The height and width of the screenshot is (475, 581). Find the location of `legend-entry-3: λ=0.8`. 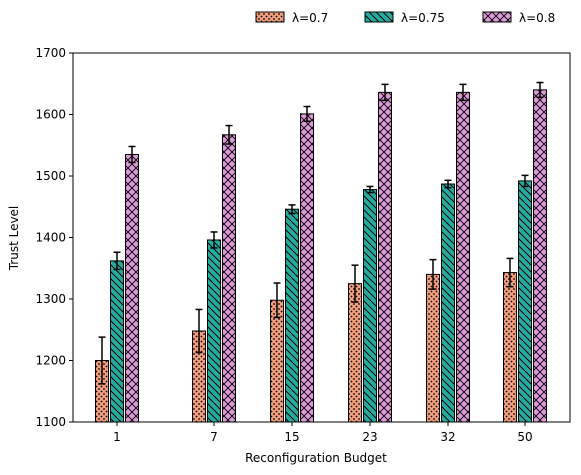

legend-entry-3: λ=0.8 is located at coordinates (518, 18).